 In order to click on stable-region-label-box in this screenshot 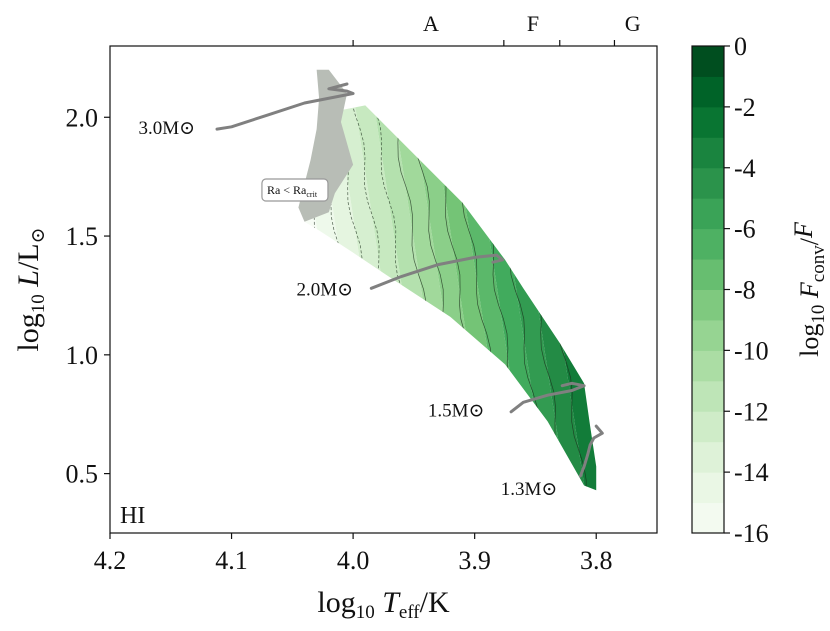, I will do `click(295, 190)`.